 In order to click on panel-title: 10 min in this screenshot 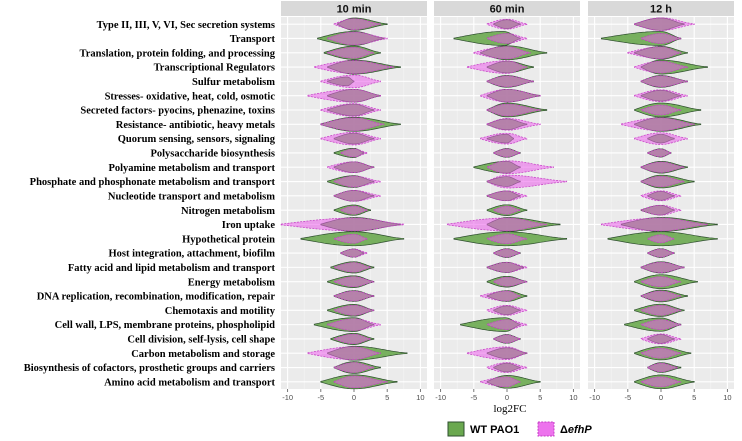, I will do `click(354, 10)`.